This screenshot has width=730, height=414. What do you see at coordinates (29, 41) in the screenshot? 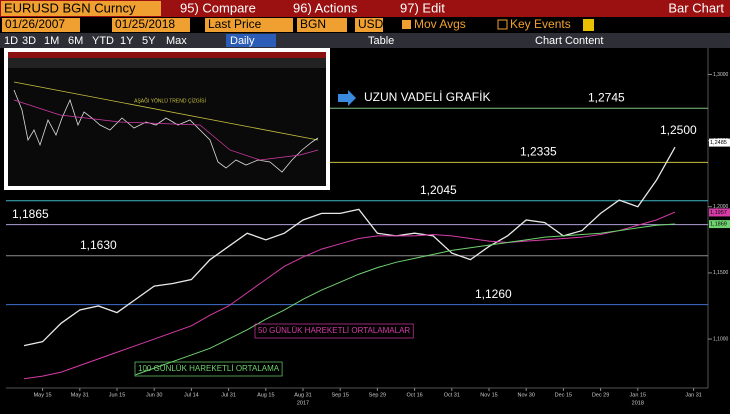
I see `period: 3D` at bounding box center [29, 41].